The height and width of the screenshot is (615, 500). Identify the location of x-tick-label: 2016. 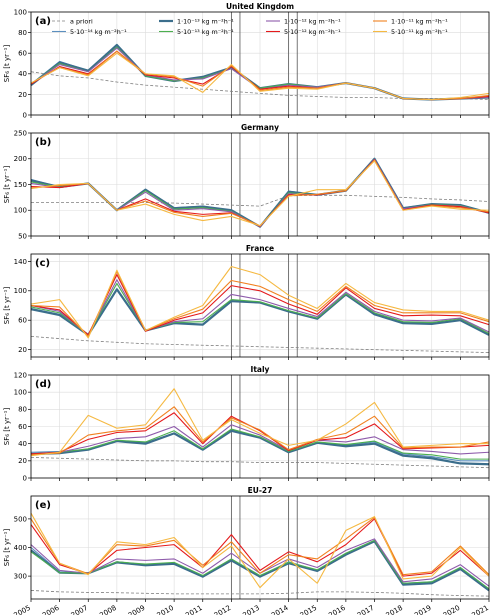
(337, 609).